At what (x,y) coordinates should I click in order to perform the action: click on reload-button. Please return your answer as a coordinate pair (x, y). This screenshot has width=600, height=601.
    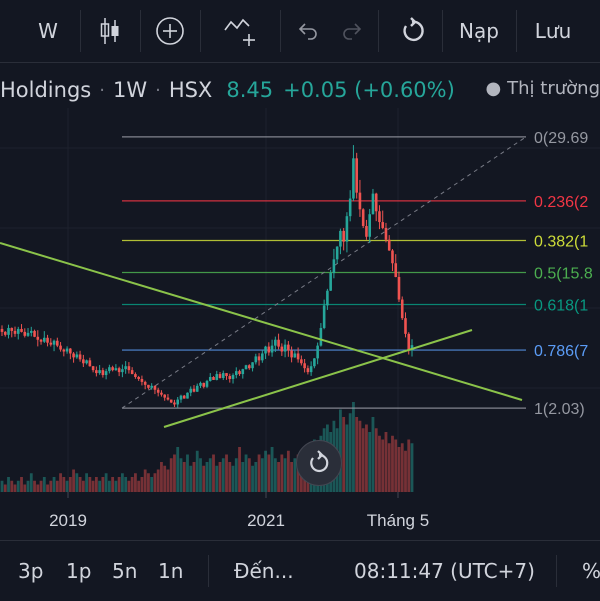
    Looking at the image, I should click on (412, 31).